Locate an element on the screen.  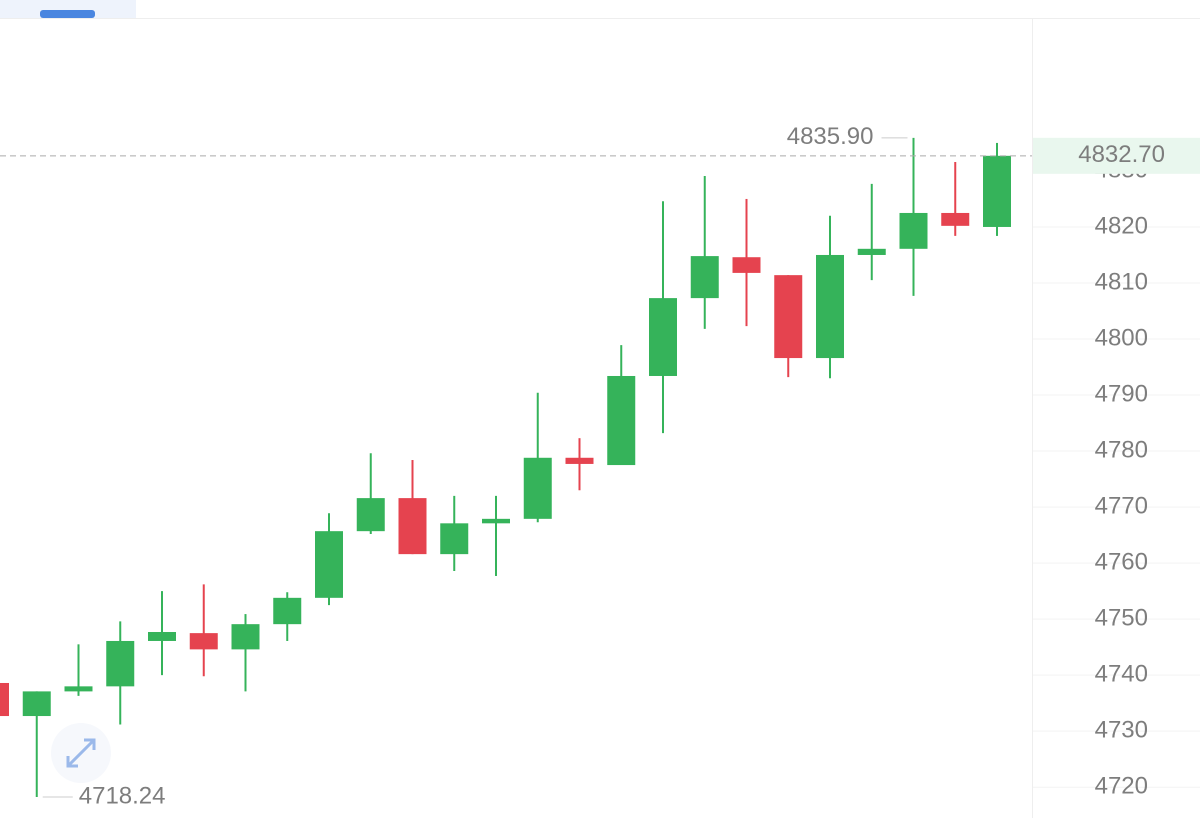
y-tick-label: 4750 is located at coordinates (1121, 617).